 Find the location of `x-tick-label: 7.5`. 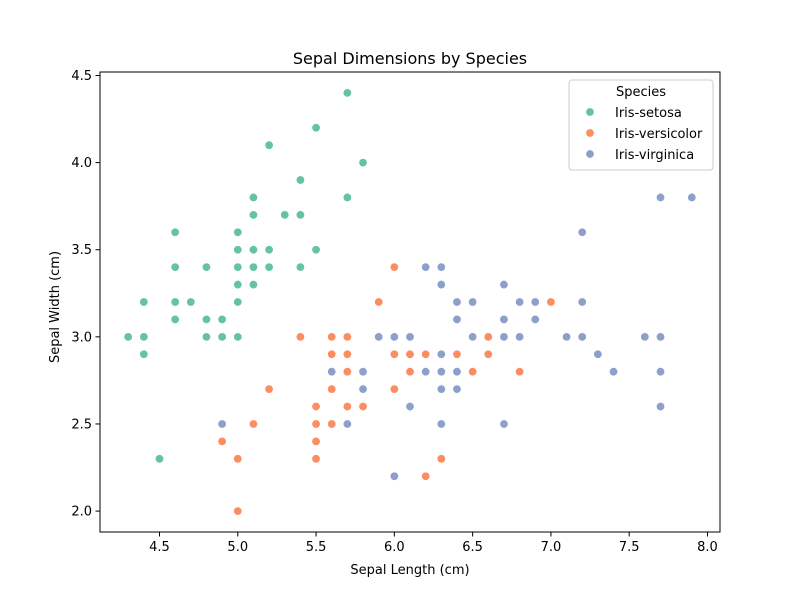

x-tick-label: 7.5 is located at coordinates (629, 547).